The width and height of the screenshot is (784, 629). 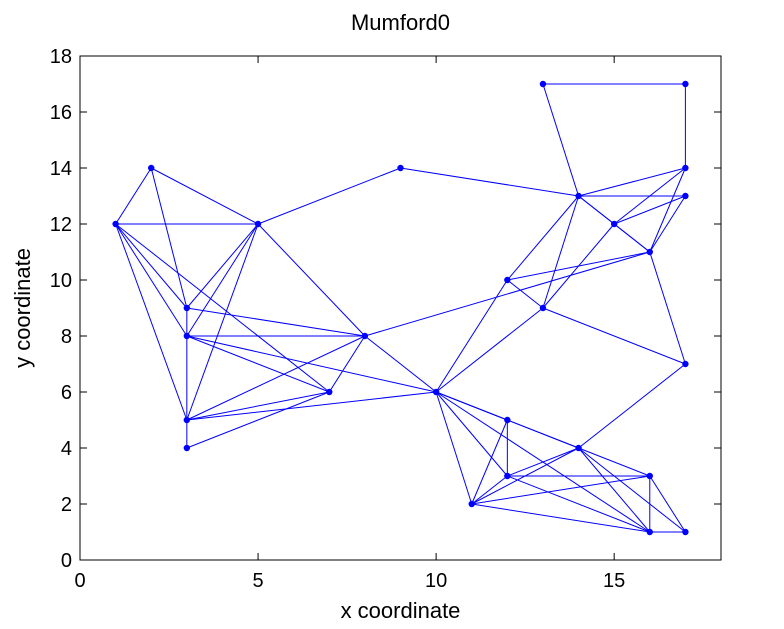 I want to click on x-tick-label: 5, so click(x=257, y=581).